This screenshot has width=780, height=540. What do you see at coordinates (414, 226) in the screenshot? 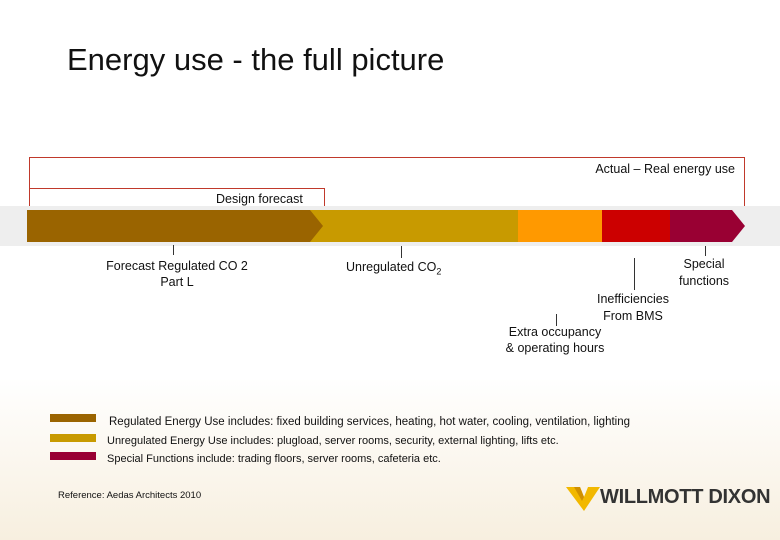
I see `unregulated-segment` at bounding box center [414, 226].